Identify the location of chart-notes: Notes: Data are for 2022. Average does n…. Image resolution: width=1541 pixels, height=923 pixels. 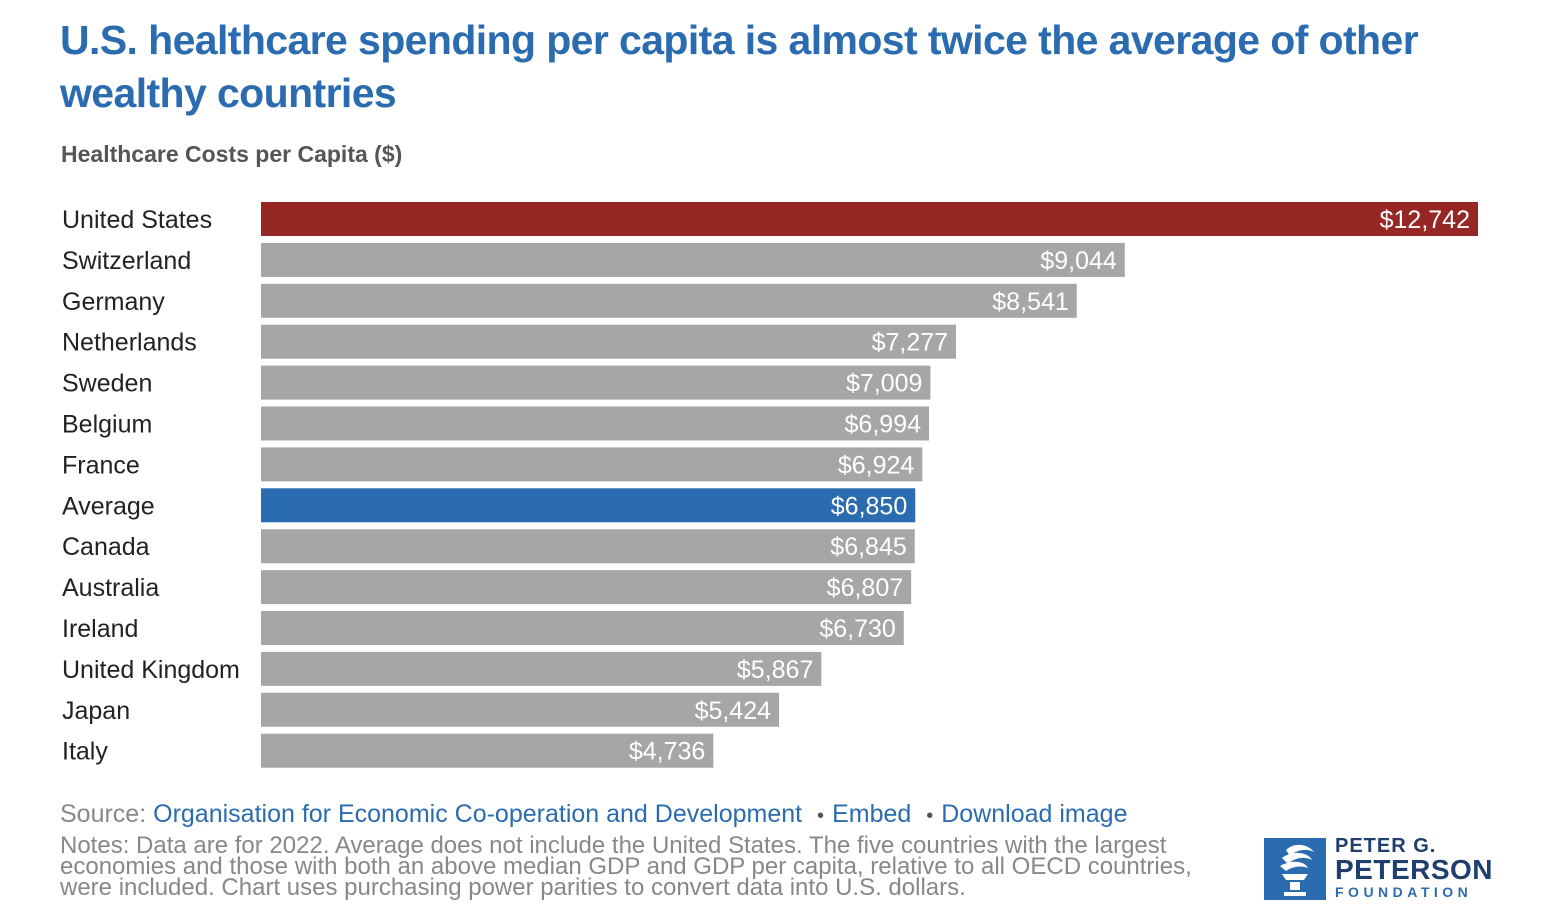
(626, 866).